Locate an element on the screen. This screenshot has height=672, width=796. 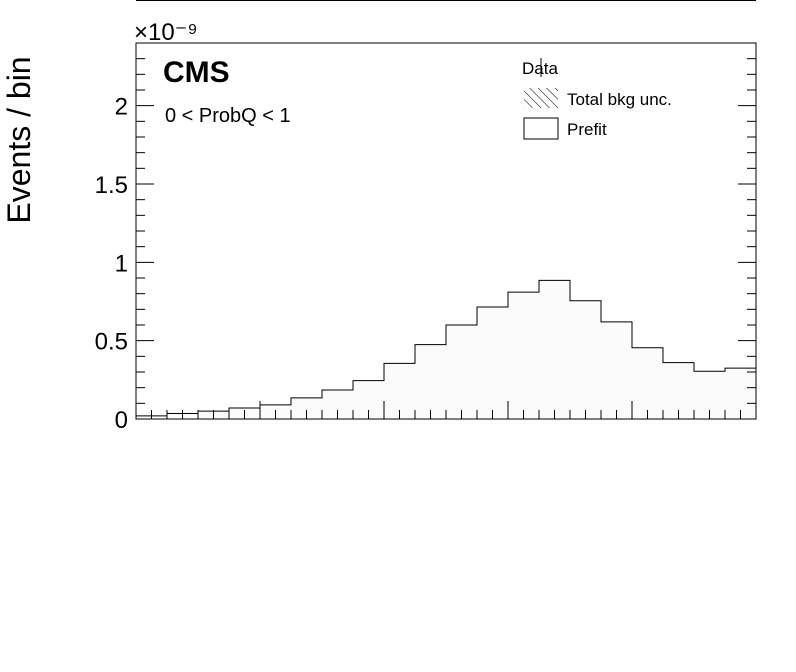
y-tick-label: 0 is located at coordinates (121, 420).